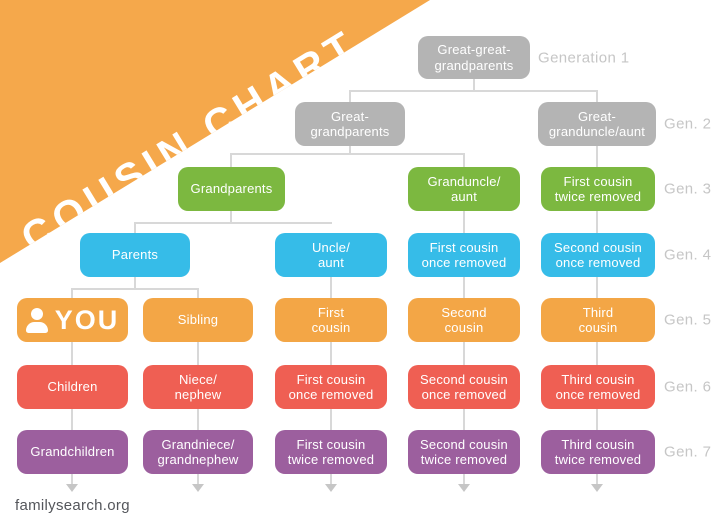 The height and width of the screenshot is (526, 720). I want to click on generation-label-7: Gen. 7, so click(688, 452).